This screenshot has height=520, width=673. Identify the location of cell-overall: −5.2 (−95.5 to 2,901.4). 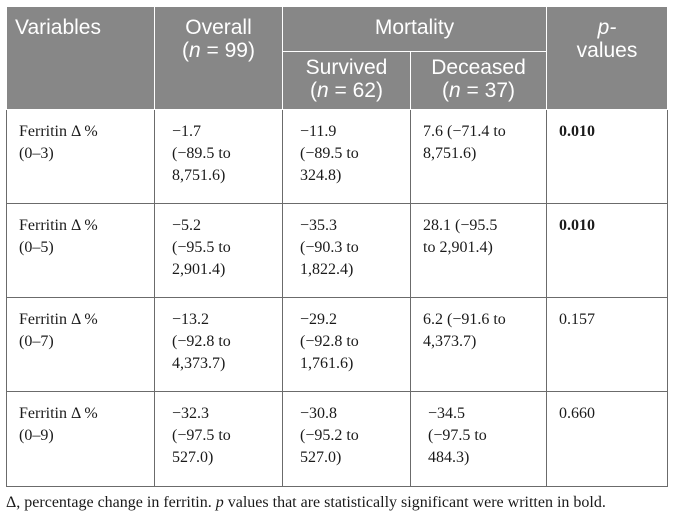
(218, 250).